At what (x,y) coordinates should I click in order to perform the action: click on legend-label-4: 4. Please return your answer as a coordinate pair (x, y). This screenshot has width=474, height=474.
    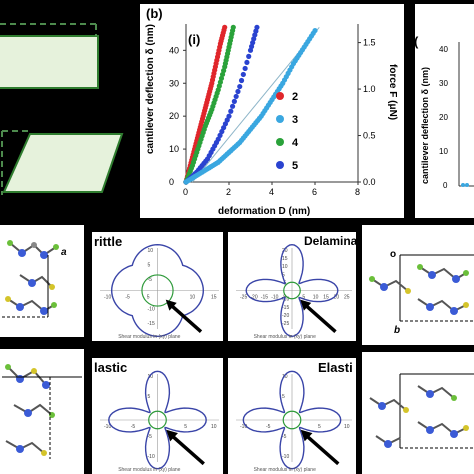
    Looking at the image, I should click on (295, 143).